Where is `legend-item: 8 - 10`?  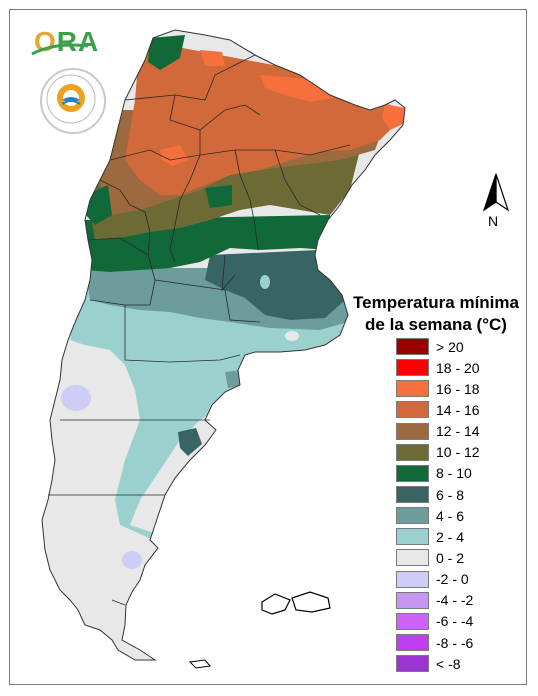 legend-item: 8 - 10 is located at coordinates (456, 473).